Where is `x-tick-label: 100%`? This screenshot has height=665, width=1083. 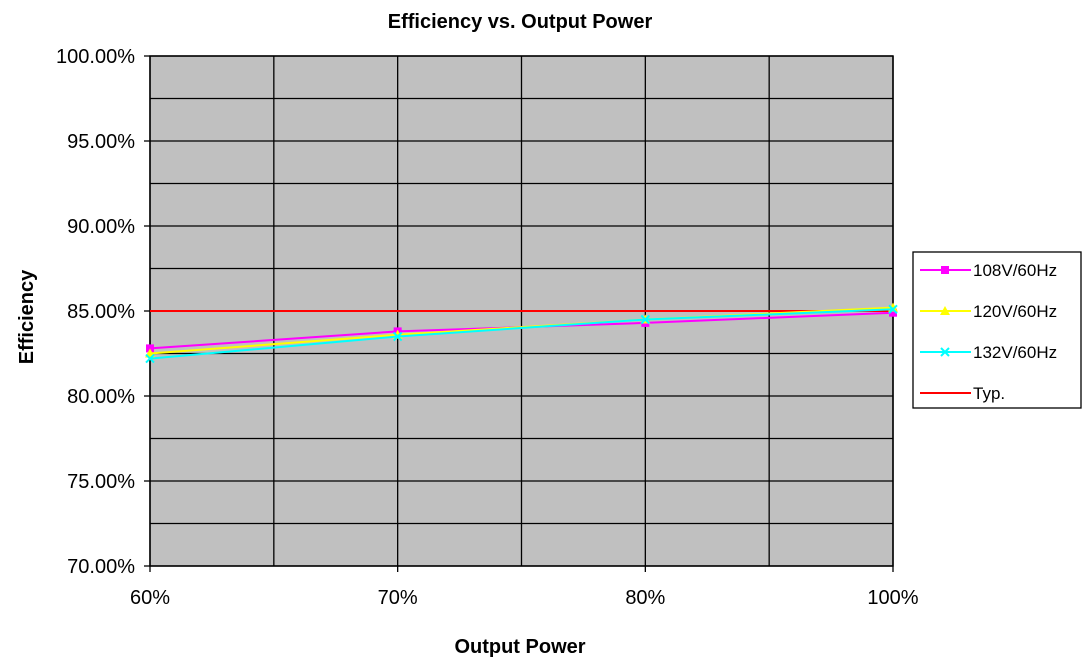 x-tick-label: 100% is located at coordinates (892, 598).